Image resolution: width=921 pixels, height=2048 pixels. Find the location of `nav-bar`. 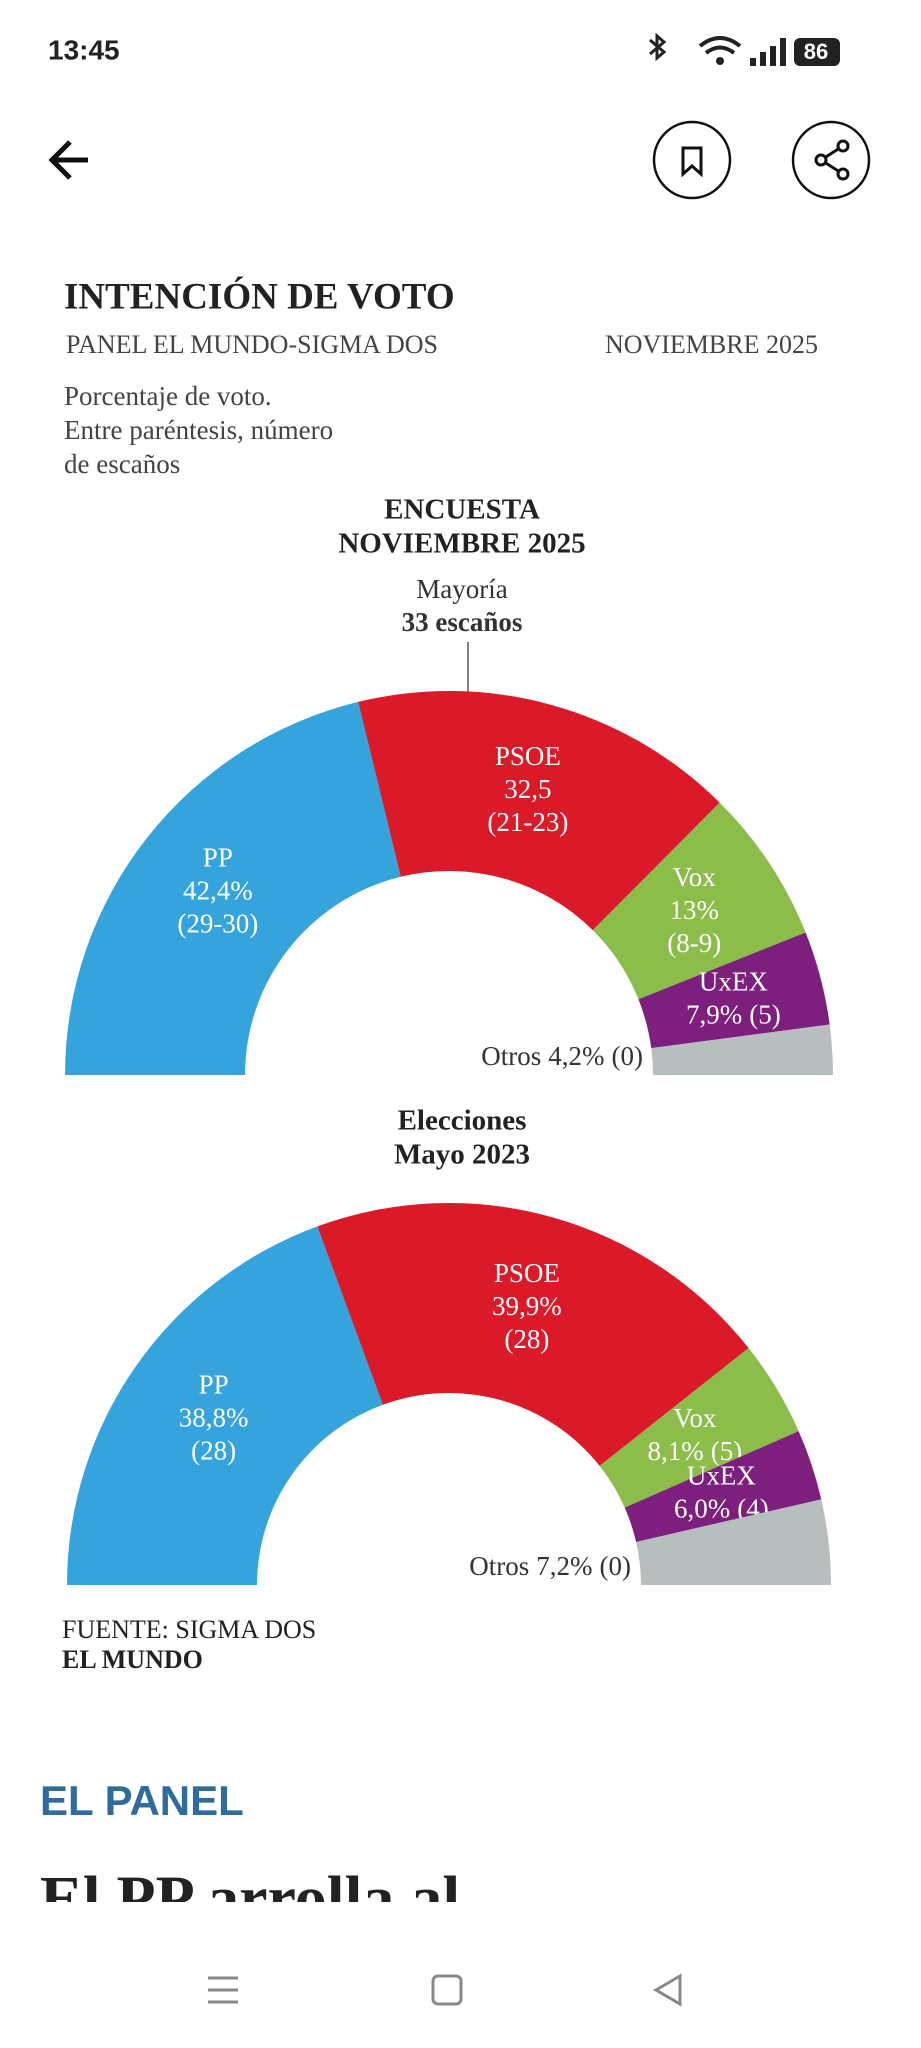

nav-bar is located at coordinates (445, 1990).